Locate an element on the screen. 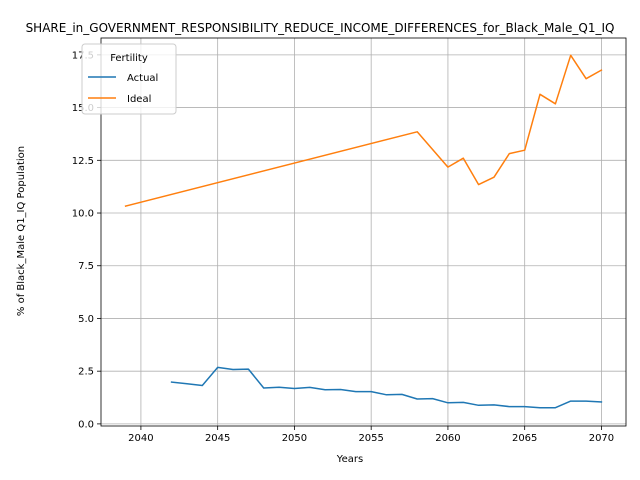 The width and height of the screenshot is (640, 480). legend-label-actual: Actual is located at coordinates (142, 78).